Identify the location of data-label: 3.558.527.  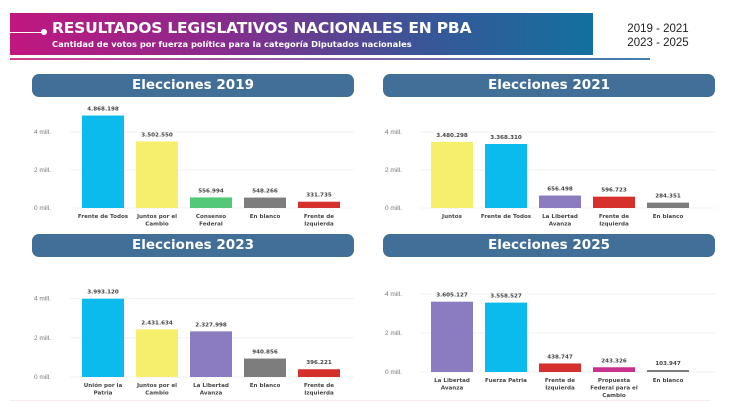
(506, 297).